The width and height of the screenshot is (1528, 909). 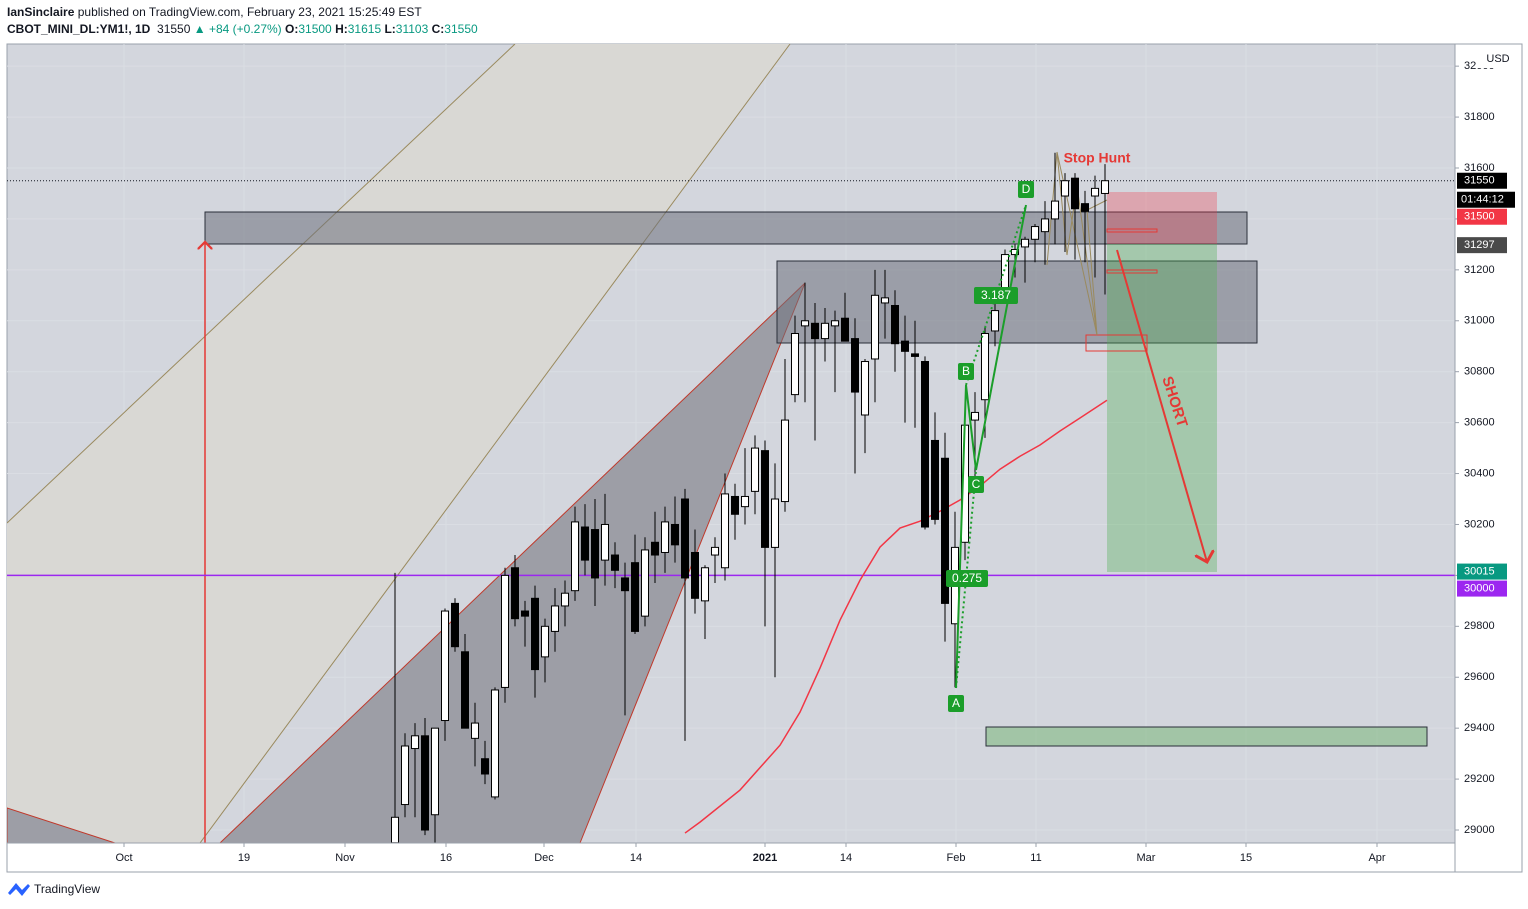 I want to click on y-tick-label: 29400, so click(x=1479, y=728).